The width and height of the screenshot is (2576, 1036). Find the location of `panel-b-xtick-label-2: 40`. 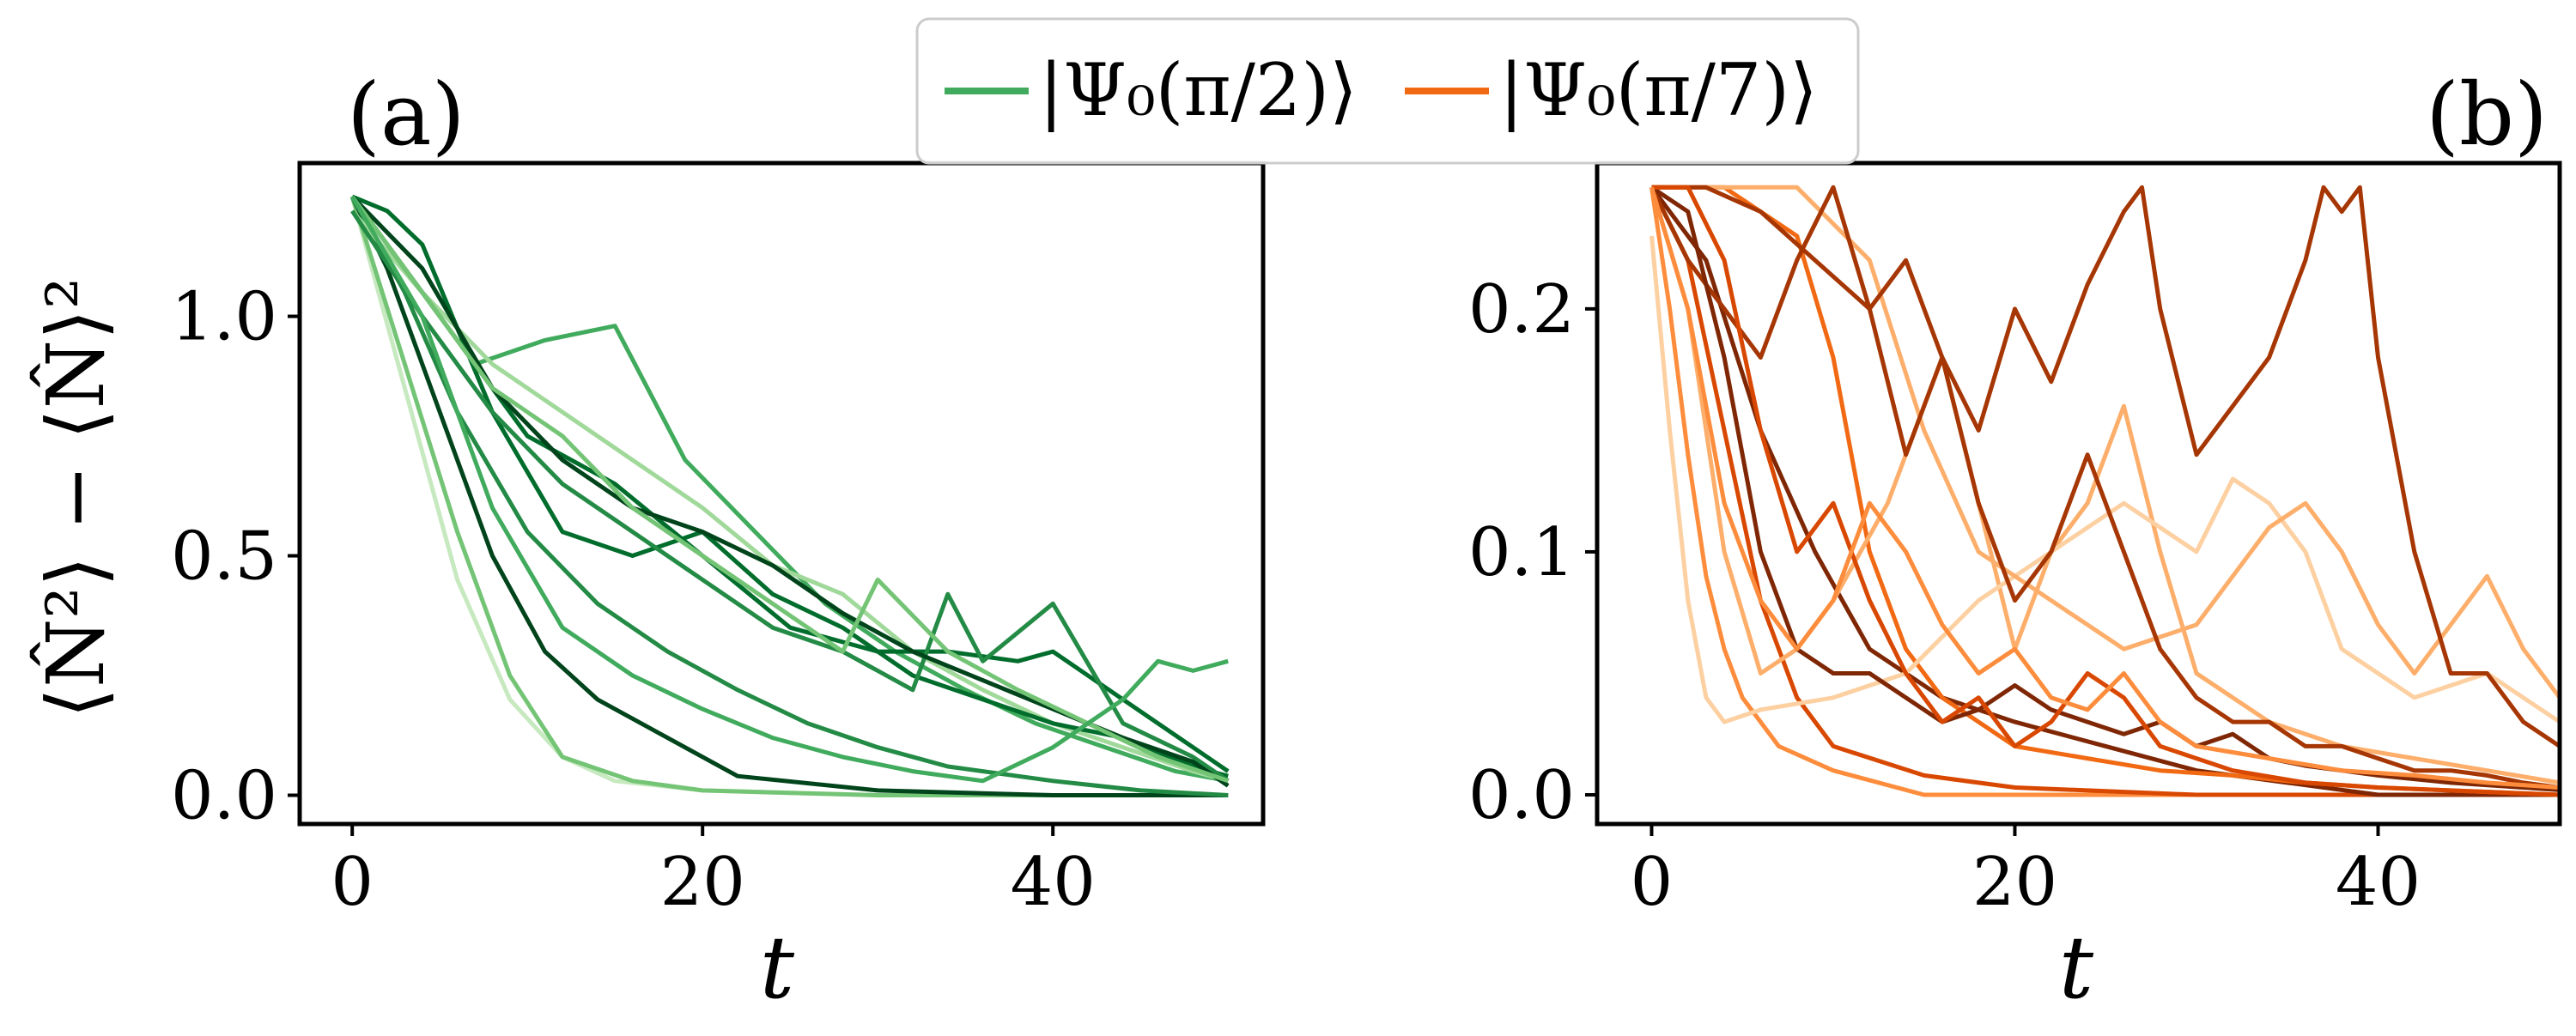

panel-b-xtick-label-2: 40 is located at coordinates (2378, 882).